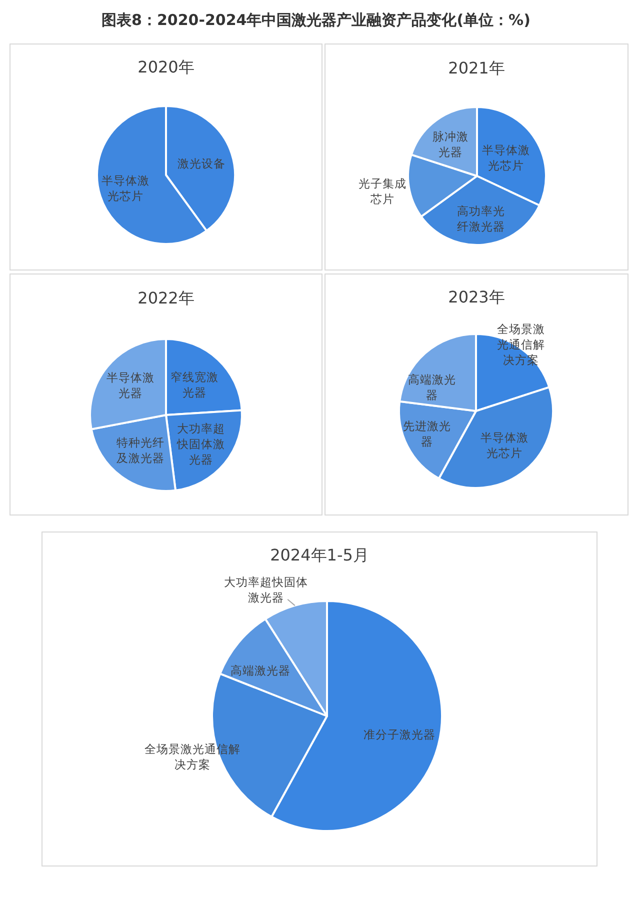 The width and height of the screenshot is (632, 908). What do you see at coordinates (427, 434) in the screenshot?
I see `slice-label: 先进激光器` at bounding box center [427, 434].